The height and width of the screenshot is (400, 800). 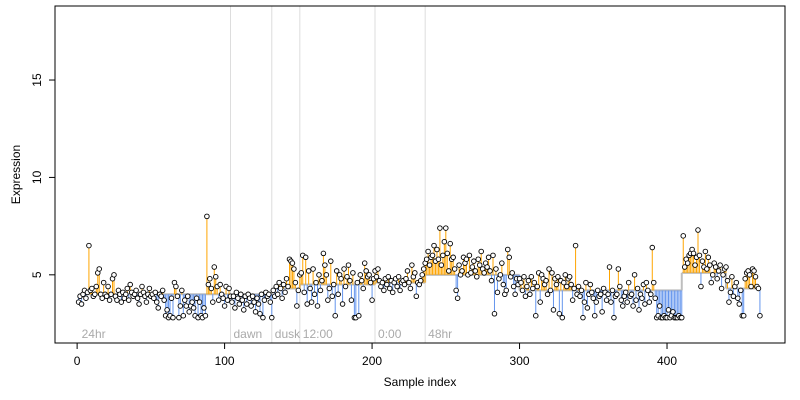 What do you see at coordinates (520, 361) in the screenshot?
I see `x-tick-label: 300` at bounding box center [520, 361].